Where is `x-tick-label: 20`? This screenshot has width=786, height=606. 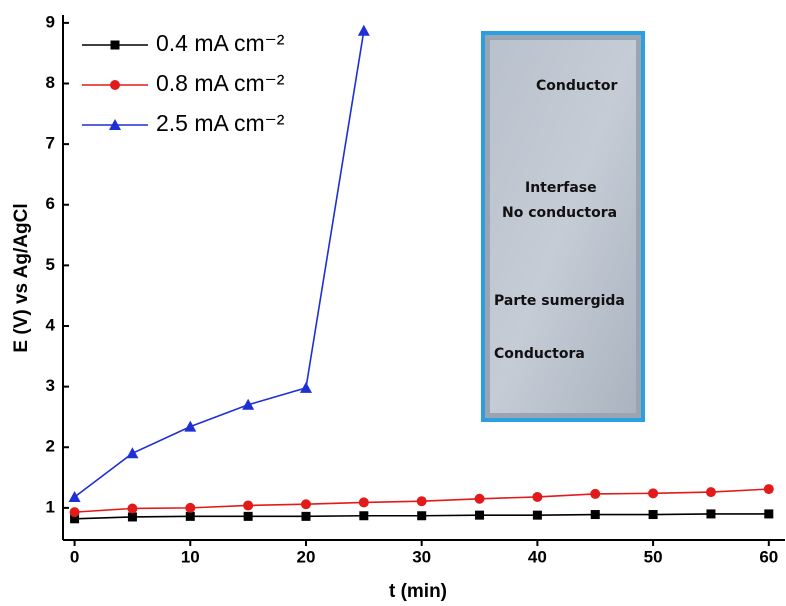 x-tick-label: 20 is located at coordinates (306, 556).